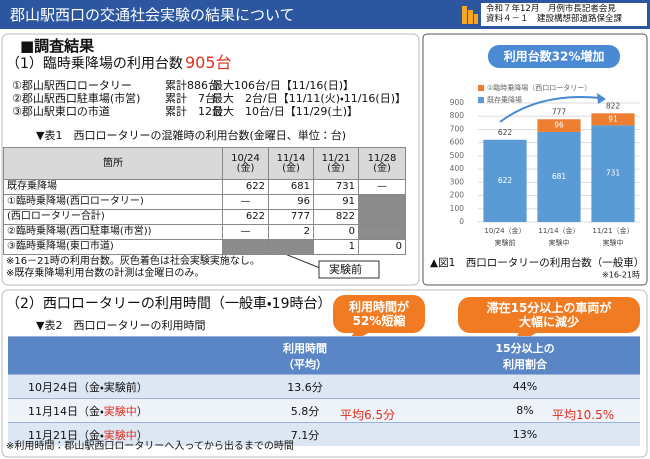 The image size is (650, 459). I want to click on row: ③臨時乗降場(東口市道) 1 0, so click(204, 247).